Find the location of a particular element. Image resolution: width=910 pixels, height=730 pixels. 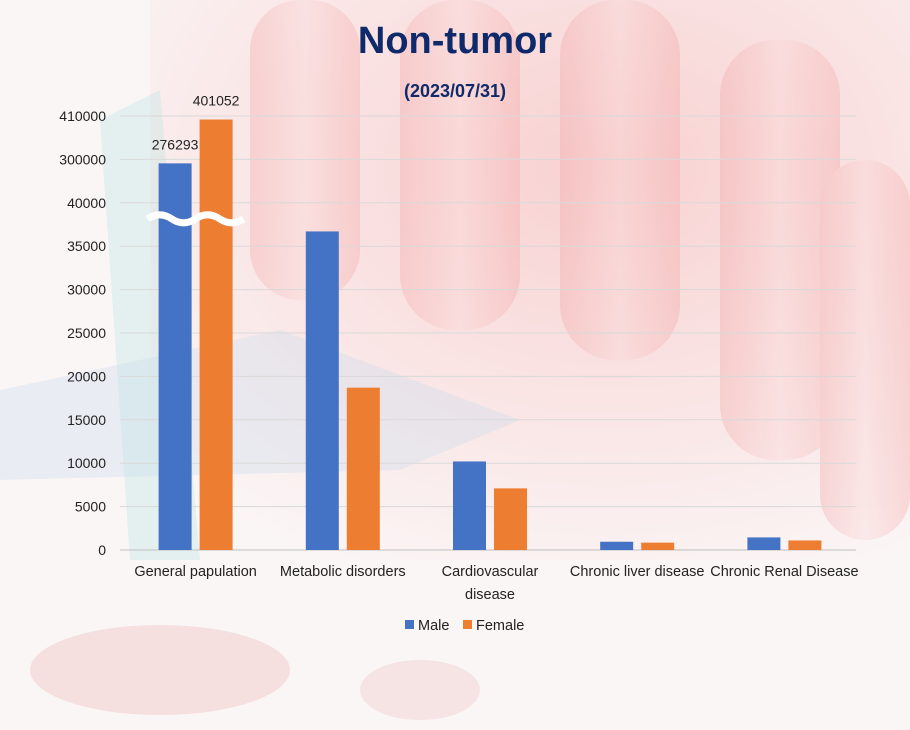

y-tick-label: 410000 is located at coordinates (82, 116).